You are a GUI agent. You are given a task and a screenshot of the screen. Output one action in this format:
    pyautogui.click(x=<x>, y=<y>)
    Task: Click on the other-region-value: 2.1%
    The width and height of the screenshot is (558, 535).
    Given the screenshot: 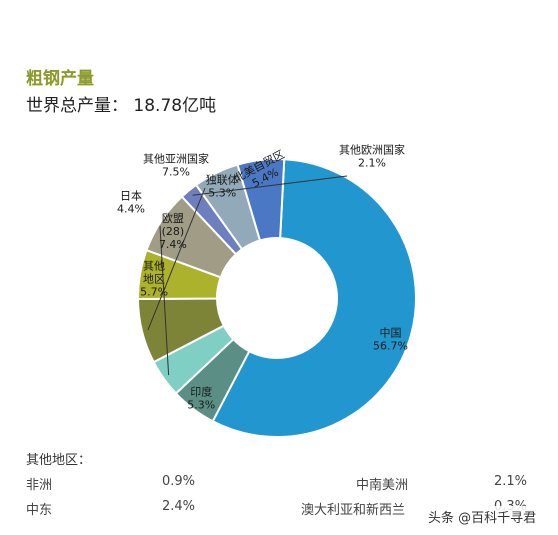 What is the action you would take?
    pyautogui.click(x=511, y=481)
    